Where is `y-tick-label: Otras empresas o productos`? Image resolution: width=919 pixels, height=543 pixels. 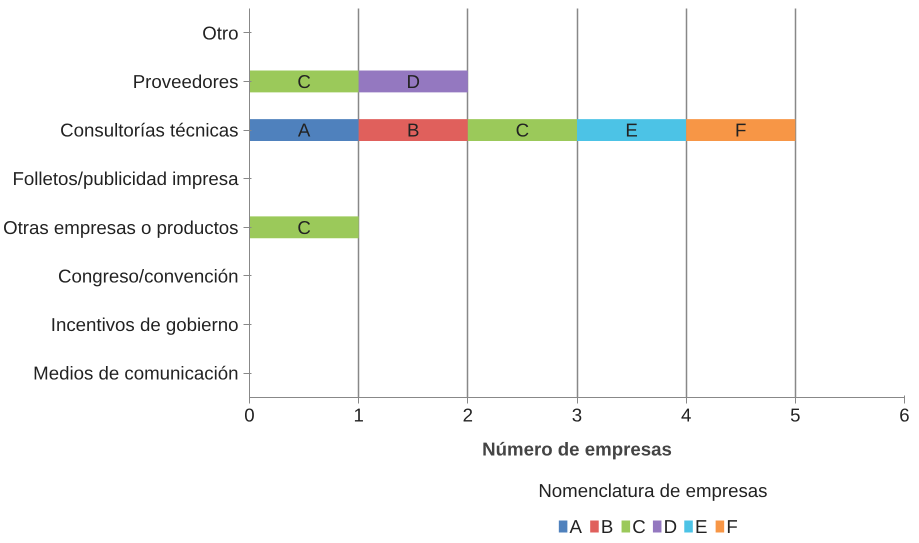
y-tick-label: Otras empresas o productos is located at coordinates (121, 227).